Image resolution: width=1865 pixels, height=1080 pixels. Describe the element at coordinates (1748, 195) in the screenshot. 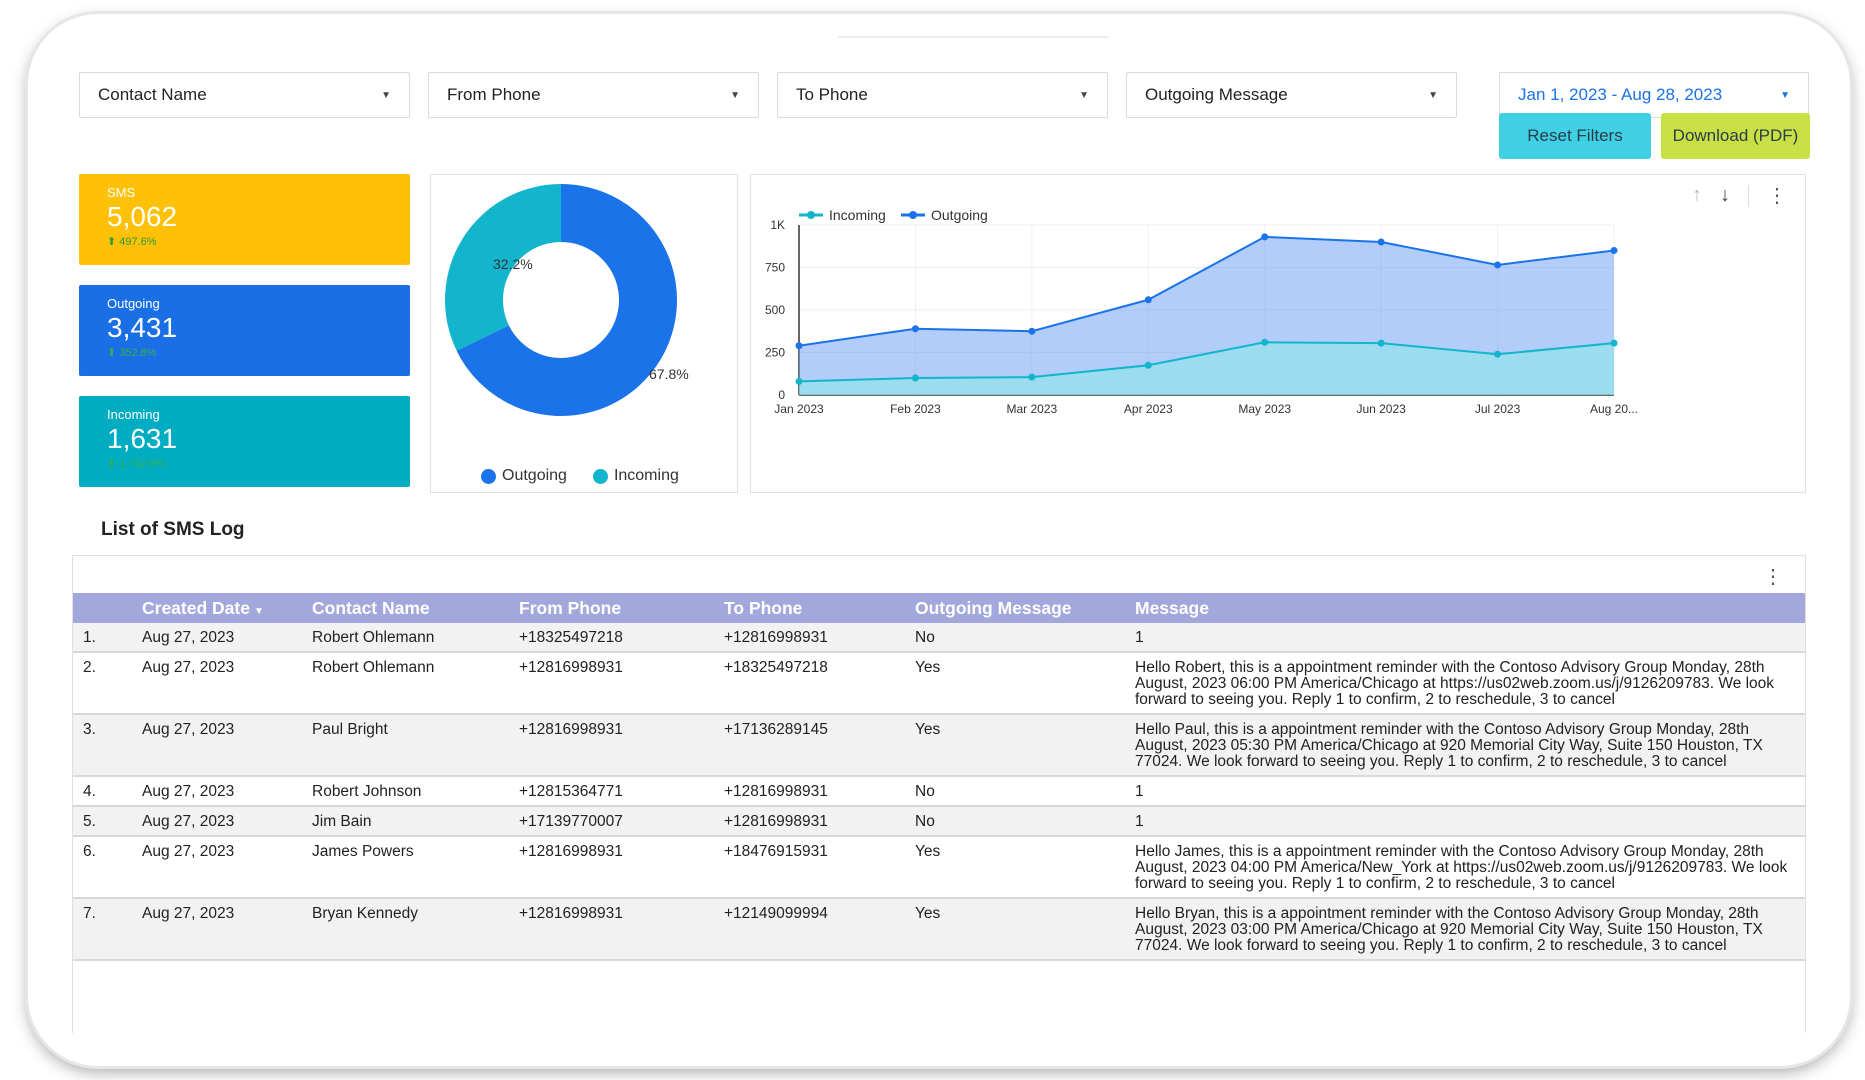

I see `toolbar-divider` at that location.